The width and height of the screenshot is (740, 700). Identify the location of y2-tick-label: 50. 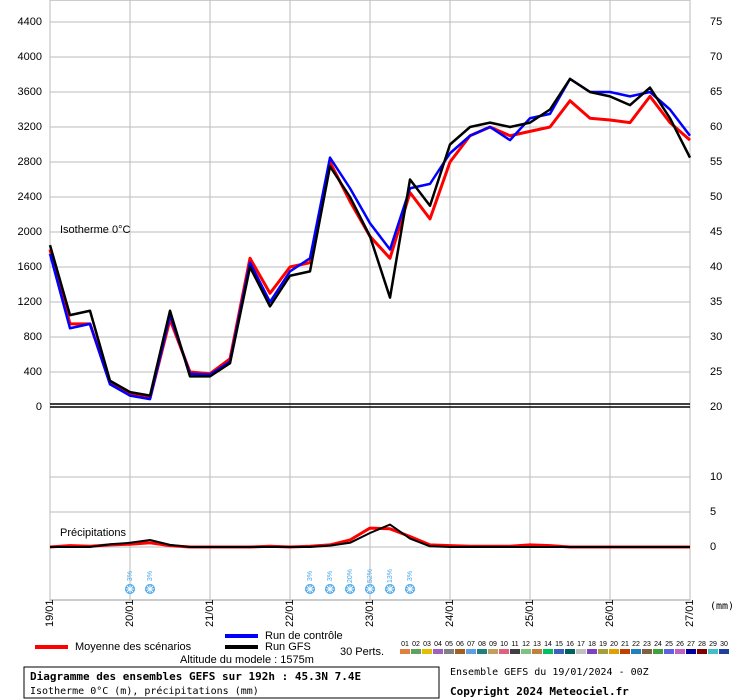
(716, 197).